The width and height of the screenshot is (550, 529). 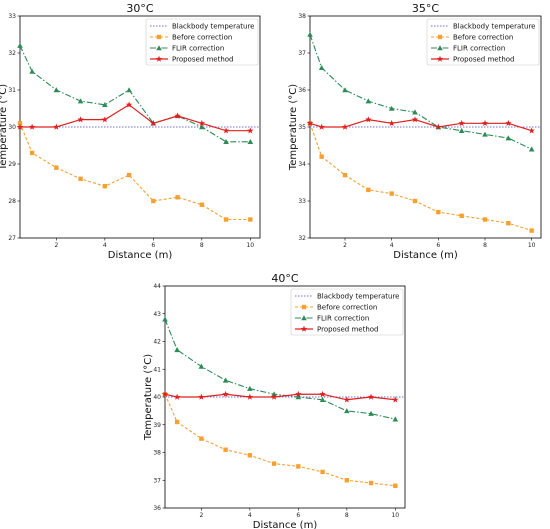 What do you see at coordinates (157, 369) in the screenshot?
I see `y-tick-label: 41` at bounding box center [157, 369].